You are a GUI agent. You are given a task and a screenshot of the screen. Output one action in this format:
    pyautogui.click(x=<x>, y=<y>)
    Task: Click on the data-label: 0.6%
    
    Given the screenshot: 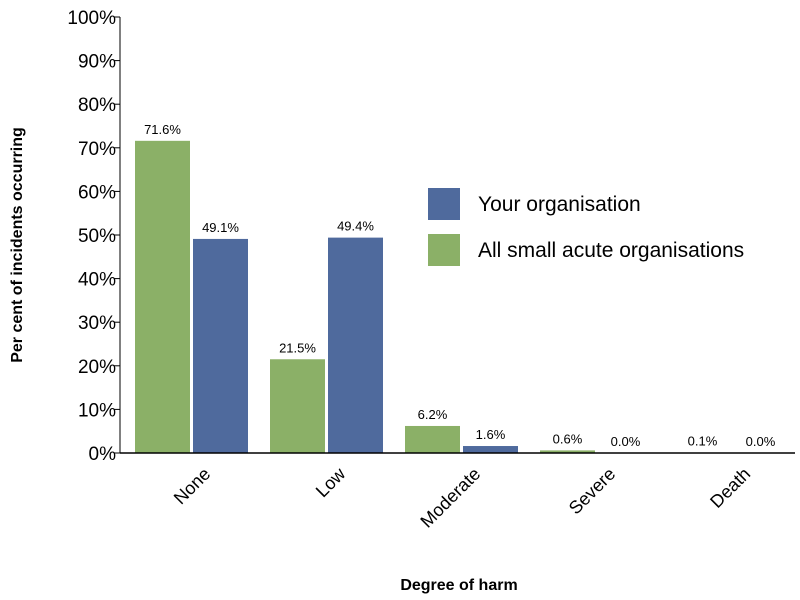 What is the action you would take?
    pyautogui.click(x=568, y=438)
    